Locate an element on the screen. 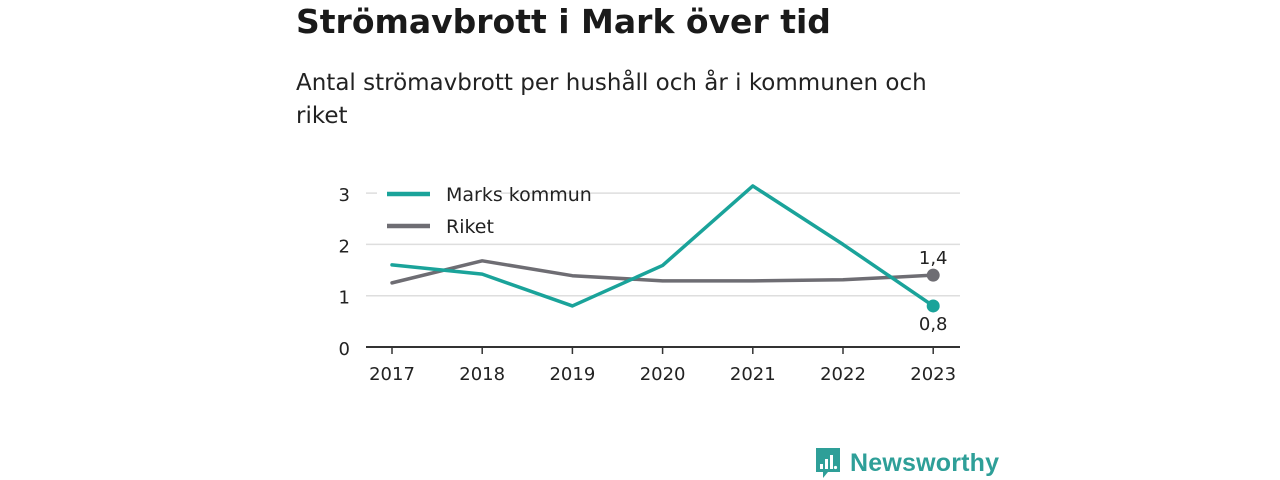  series-lines is located at coordinates (662, 246).